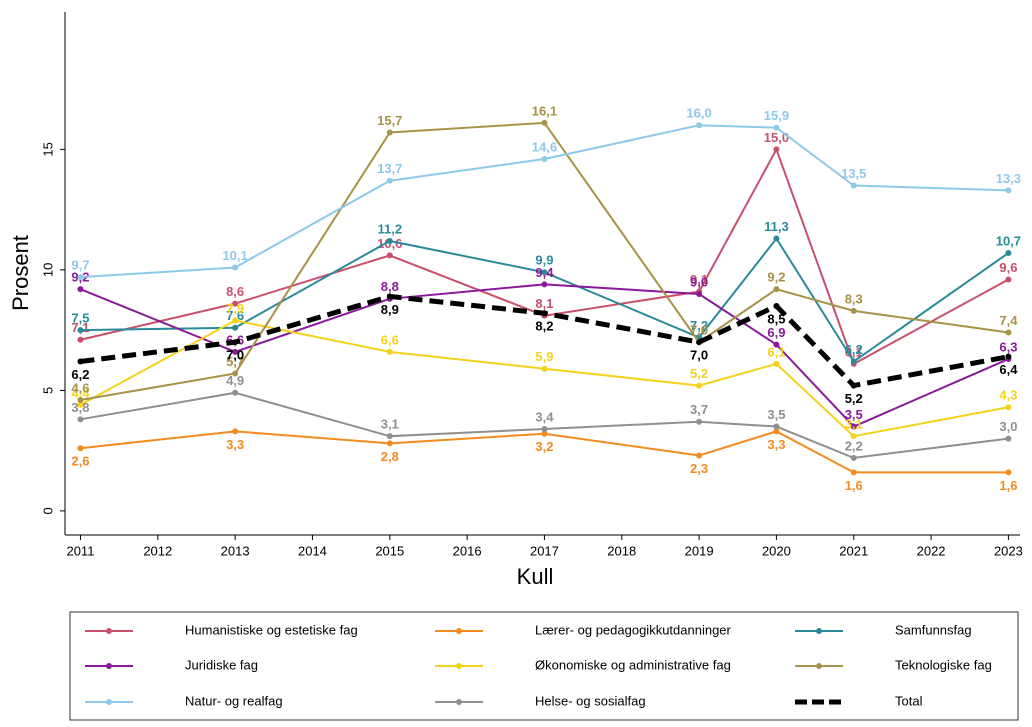 The height and width of the screenshot is (727, 1032). Describe the element at coordinates (1008, 369) in the screenshot. I see `data-label: 6,4` at that location.